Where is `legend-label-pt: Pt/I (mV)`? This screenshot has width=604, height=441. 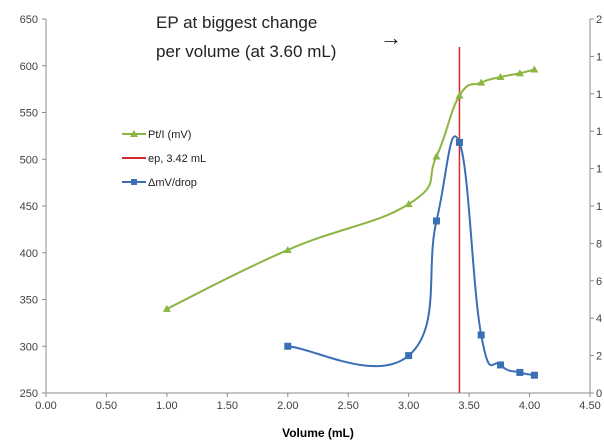 legend-label-pt: Pt/I (mV) is located at coordinates (169, 135).